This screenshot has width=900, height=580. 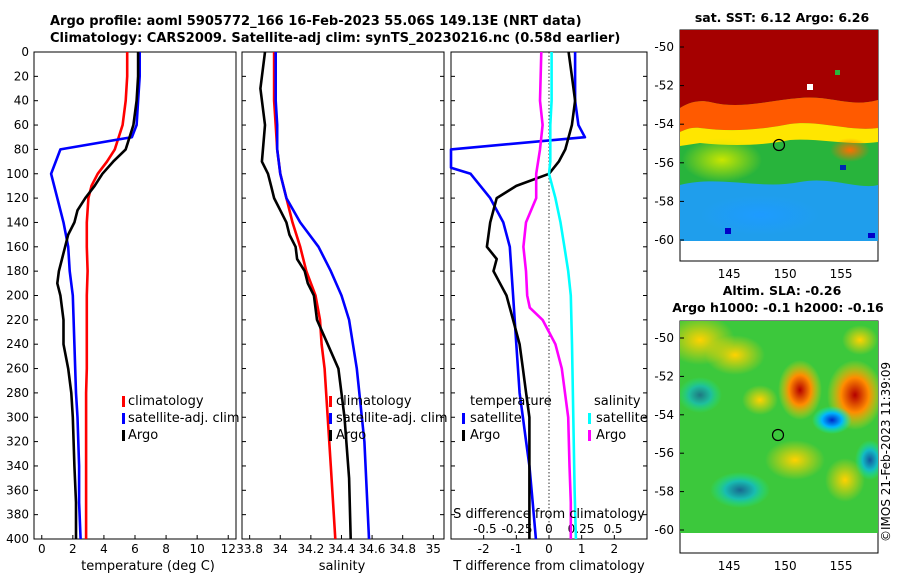 I want to click on ytick-label: 260, so click(x=17, y=369).